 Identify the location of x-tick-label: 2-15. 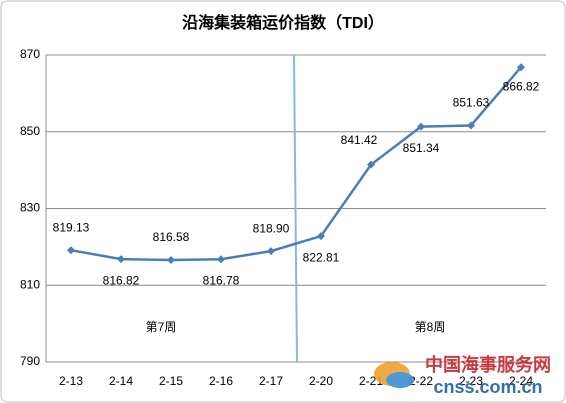
(171, 381).